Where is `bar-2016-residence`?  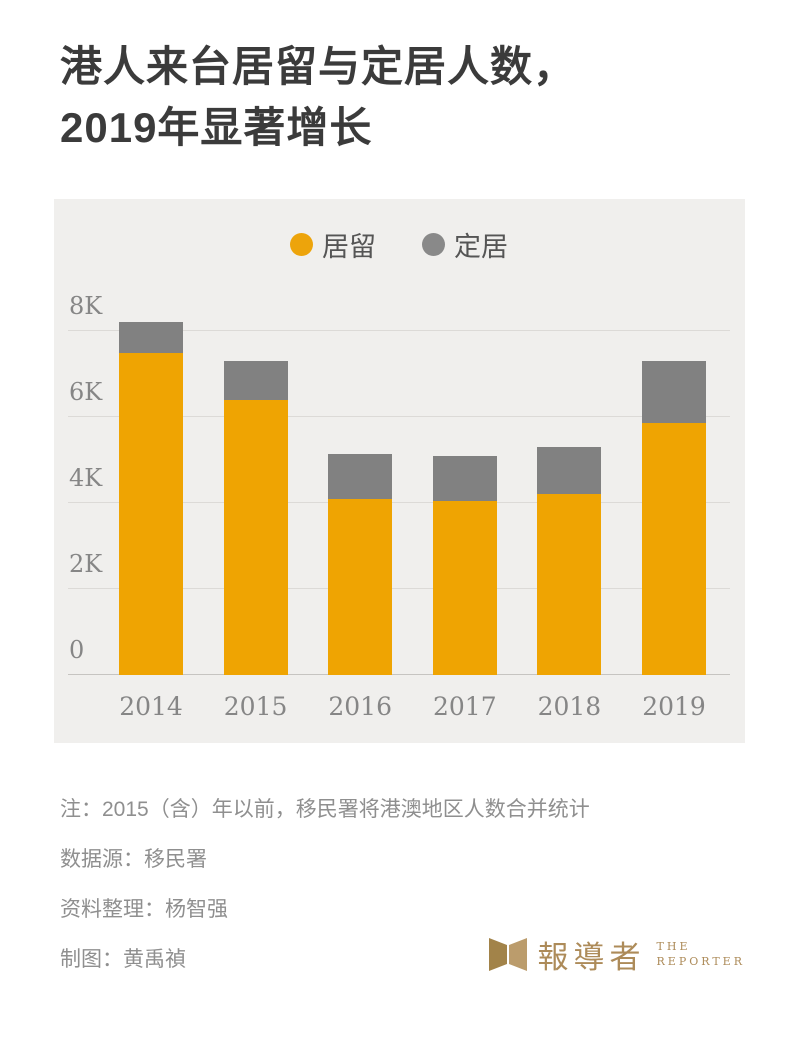 bar-2016-residence is located at coordinates (360, 586).